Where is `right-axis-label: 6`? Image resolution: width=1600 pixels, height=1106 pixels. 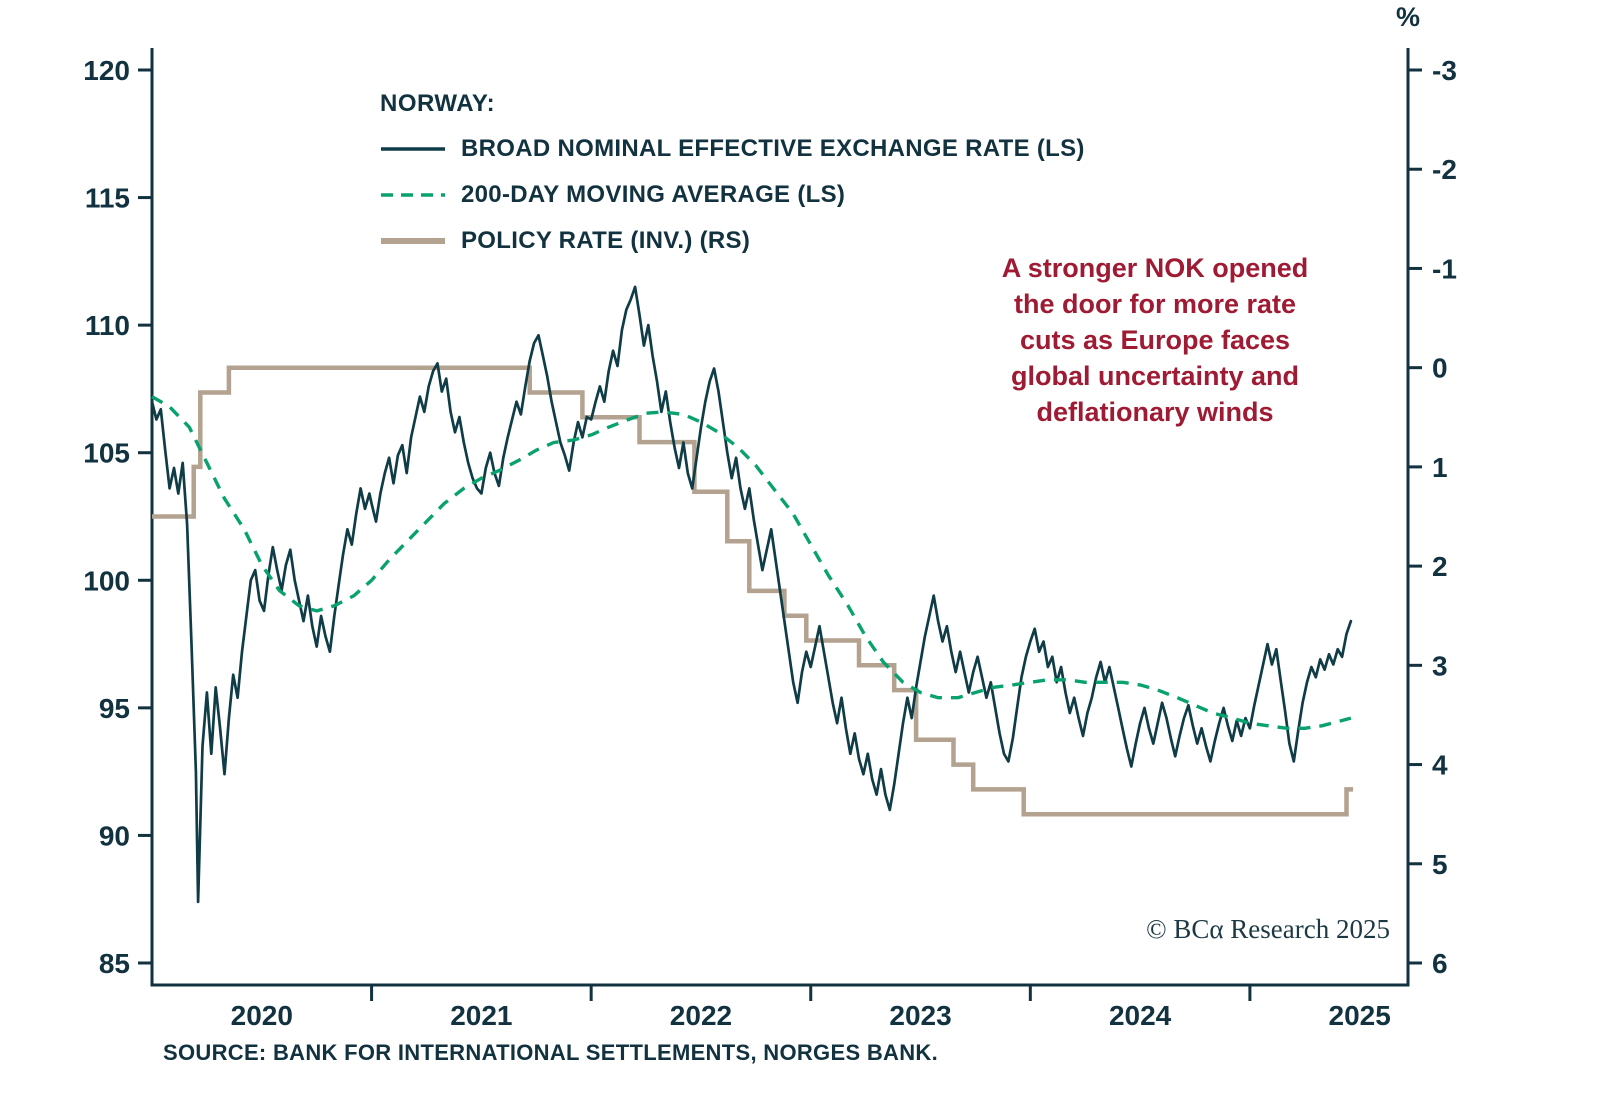
right-axis-label: 6 is located at coordinates (1440, 963).